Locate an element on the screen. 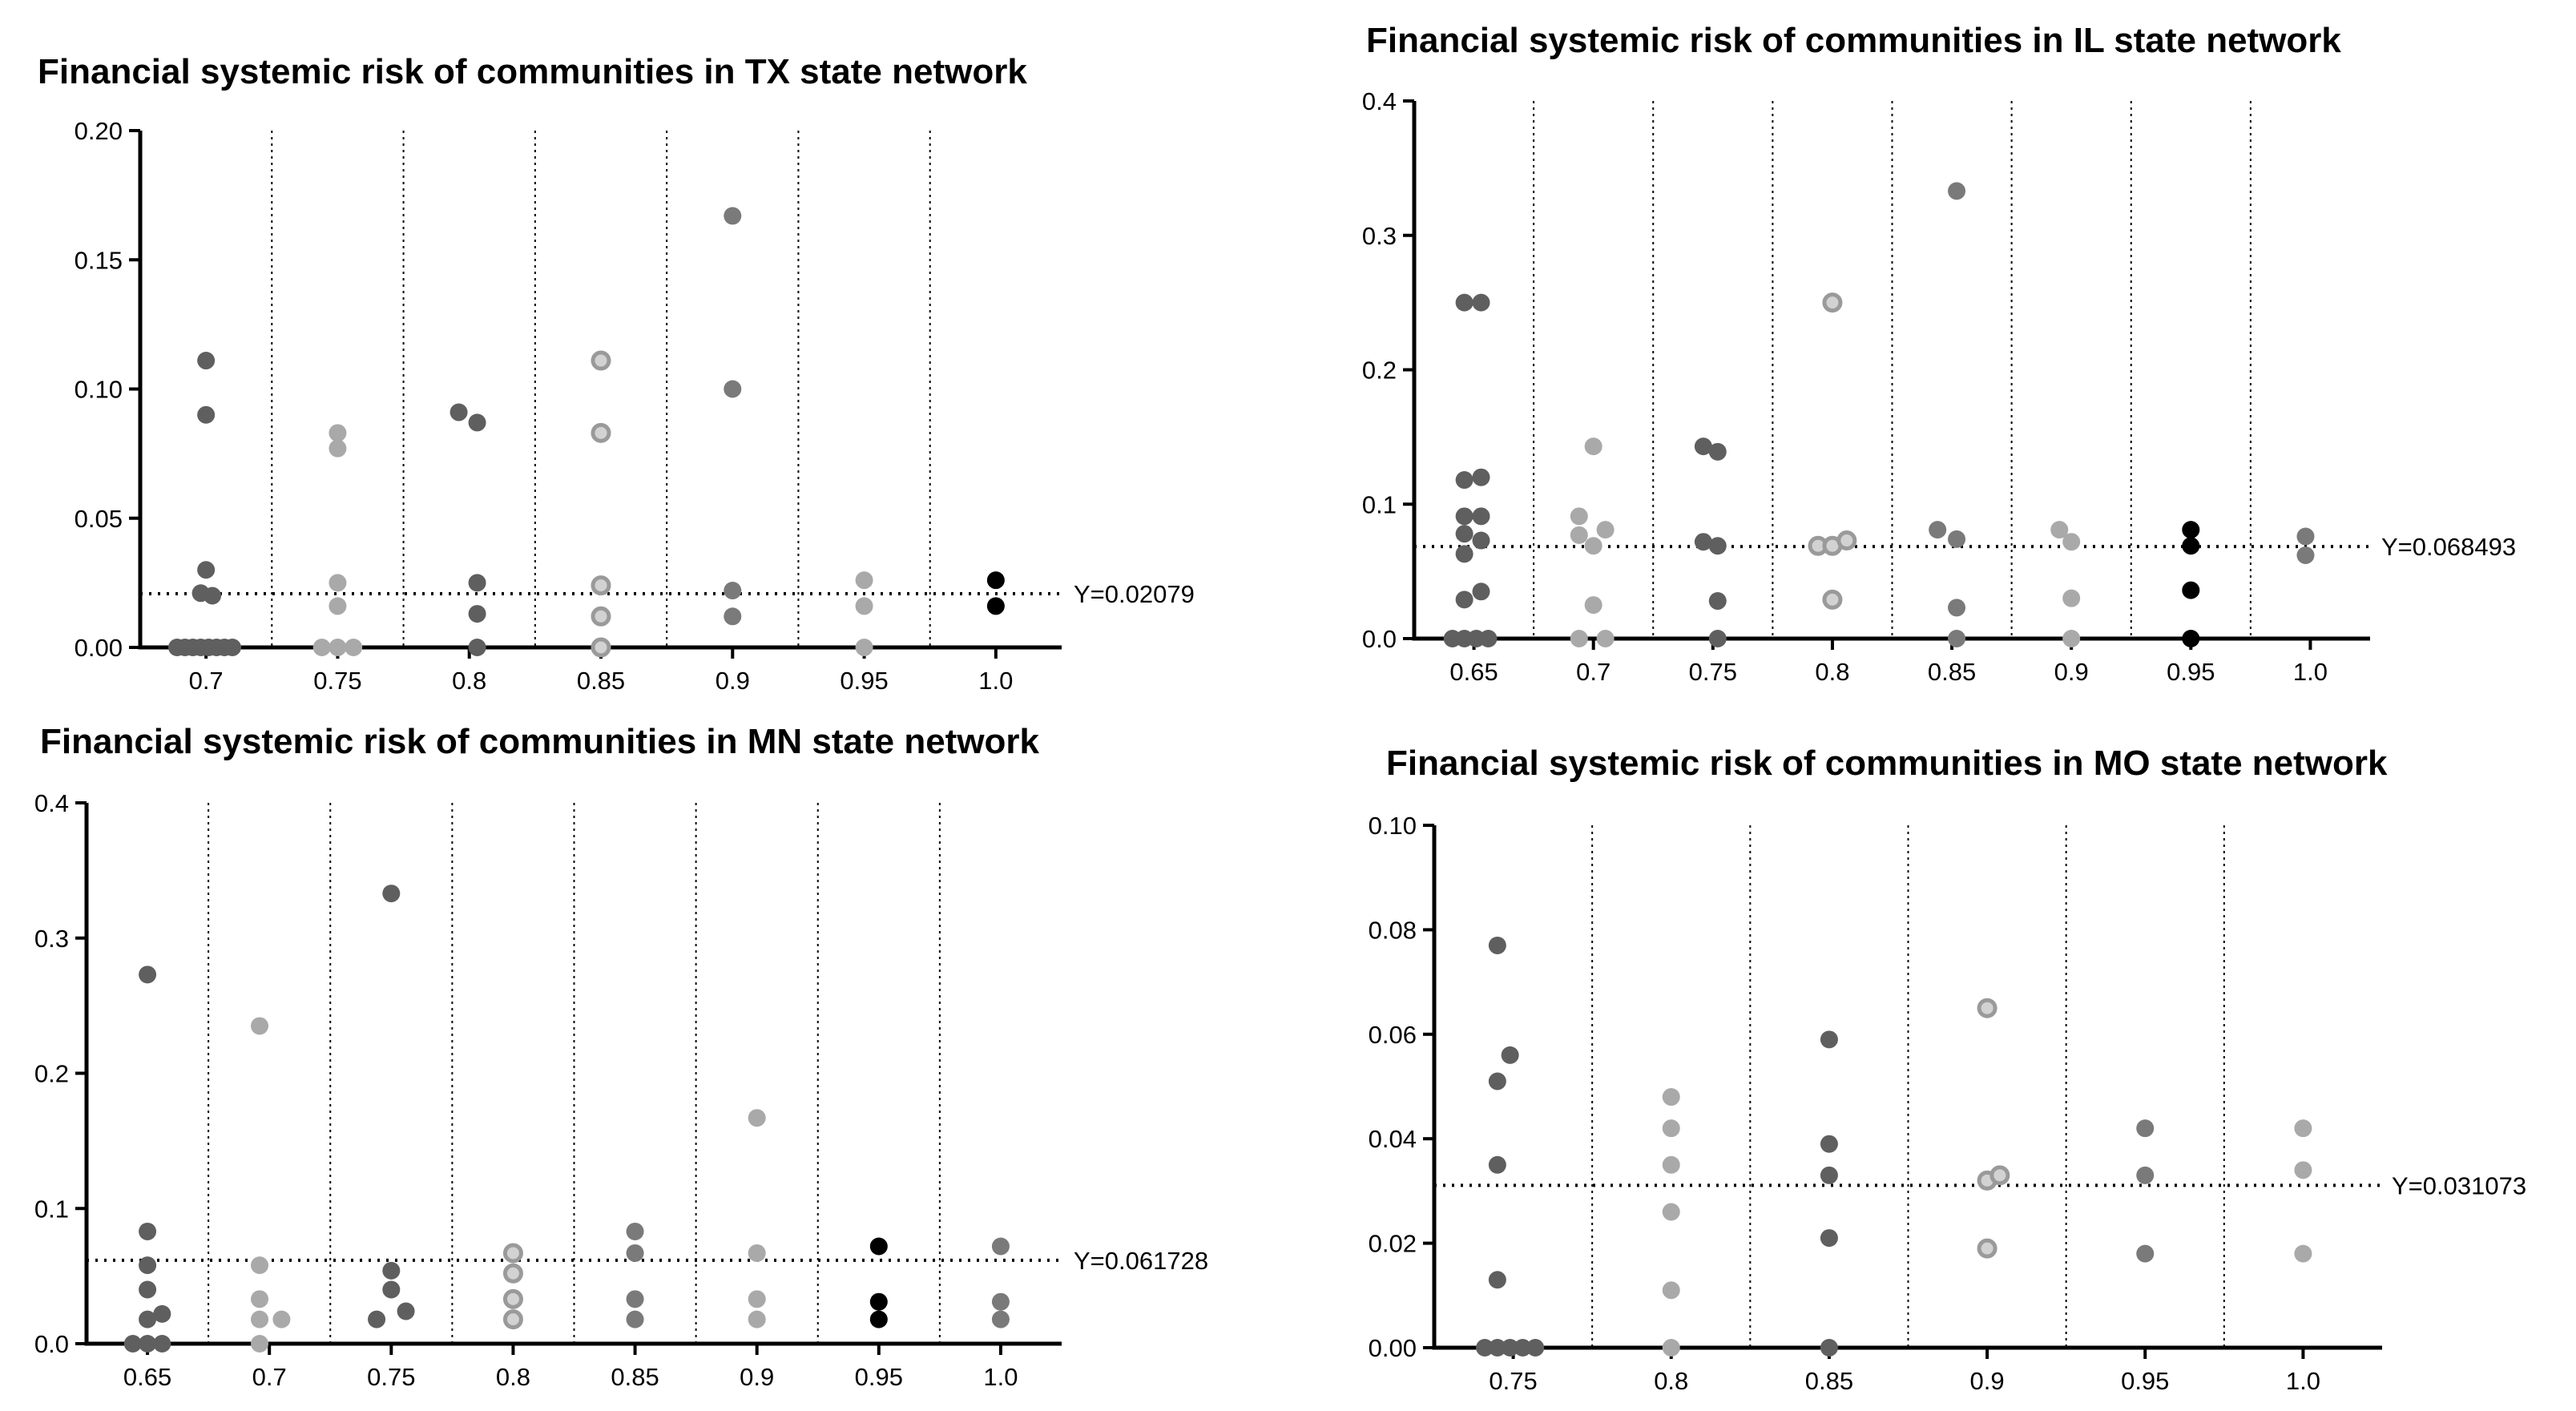  mo-y-tick-label: 0.04 is located at coordinates (1393, 1139).